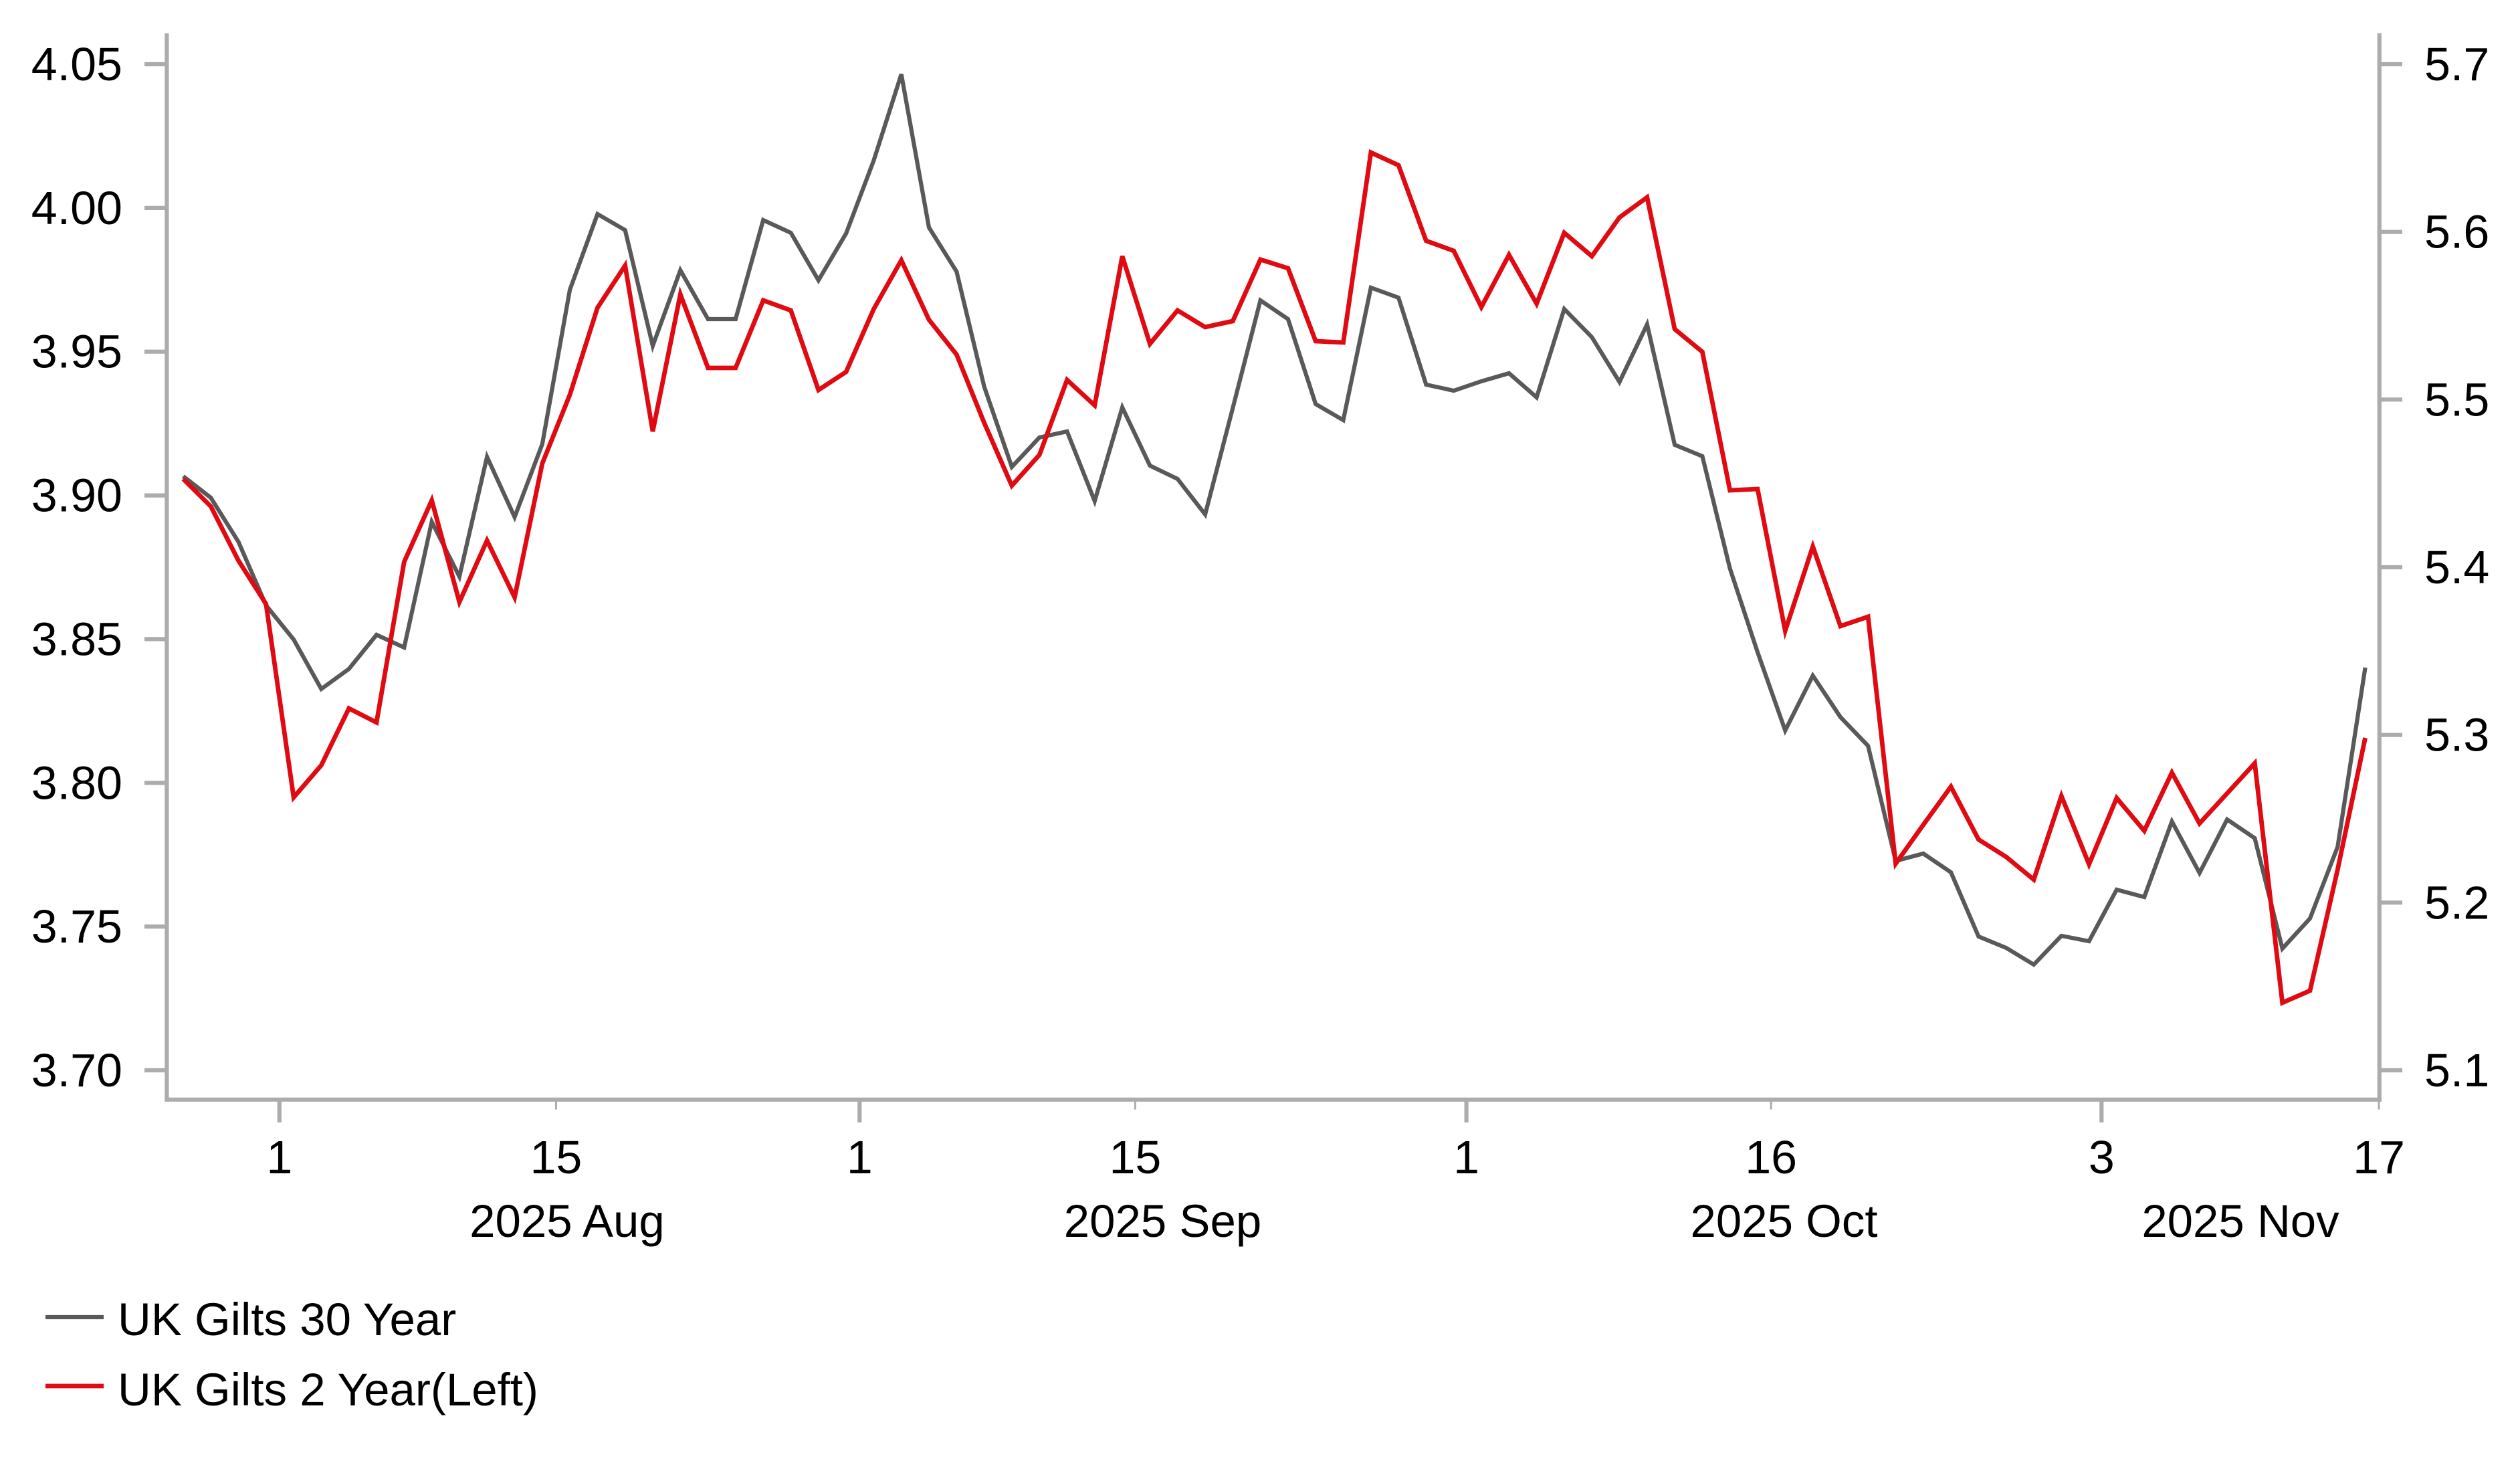 The image size is (2520, 1475). Describe the element at coordinates (2456, 735) in the screenshot. I see `svg-text: 5.3` at that location.